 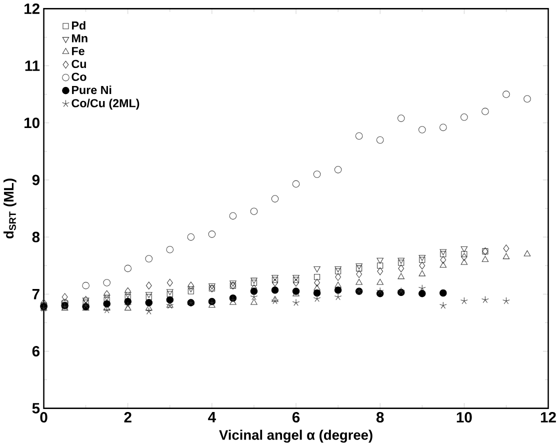 I want to click on y-tick-label: 6, so click(x=36, y=351).